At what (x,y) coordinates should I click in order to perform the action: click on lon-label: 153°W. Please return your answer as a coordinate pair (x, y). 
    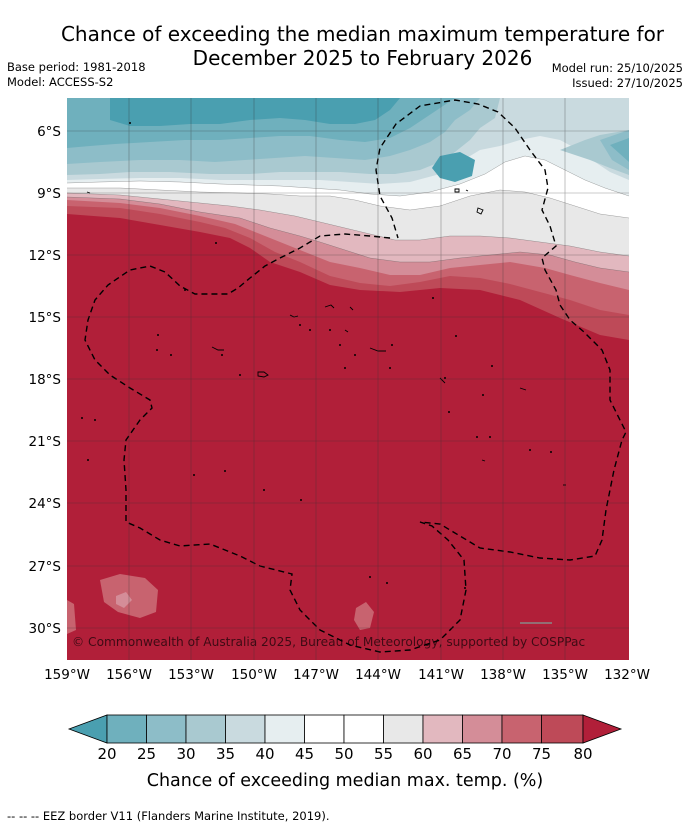
    Looking at the image, I should click on (191, 675).